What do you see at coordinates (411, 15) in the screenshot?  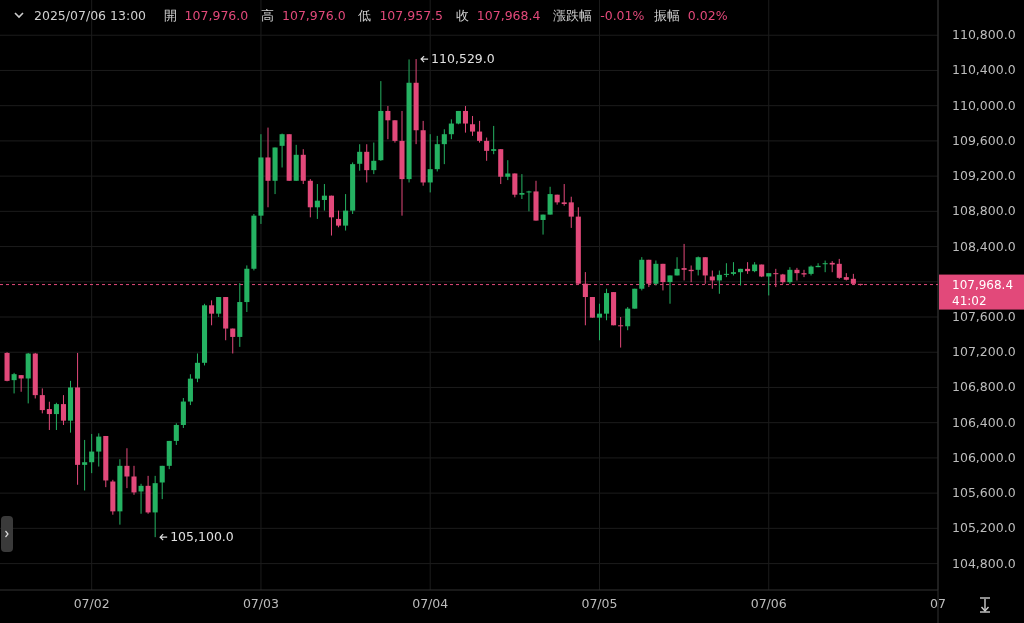 I see `annotation: 107,957.5` at bounding box center [411, 15].